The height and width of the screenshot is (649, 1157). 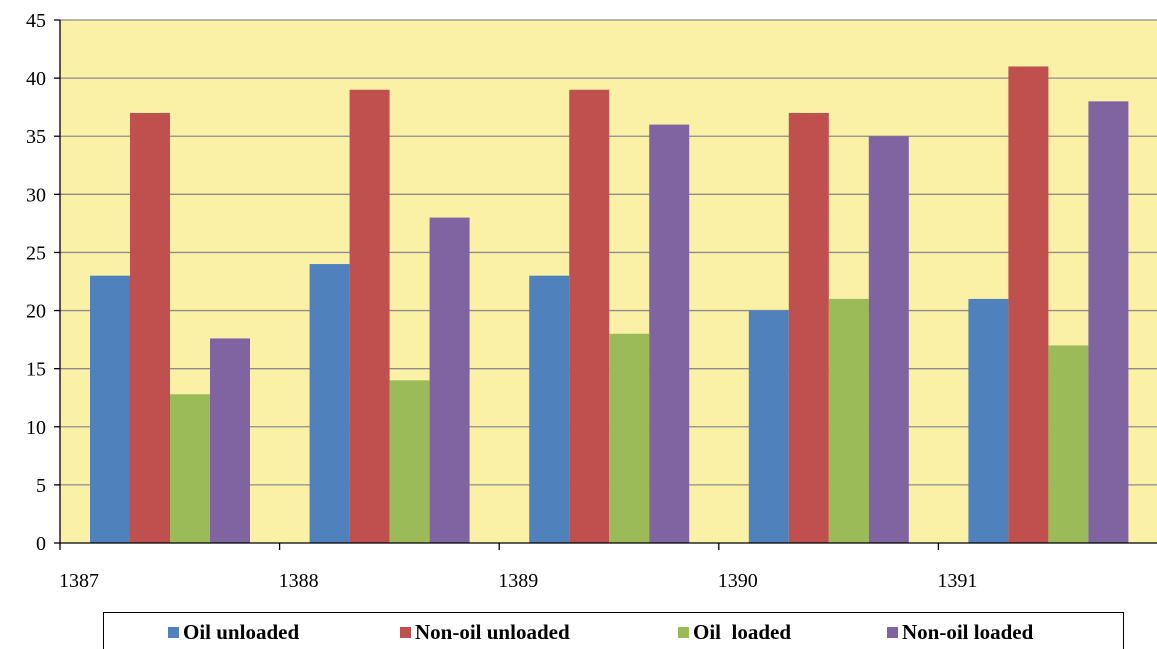 What do you see at coordinates (36, 253) in the screenshot?
I see `y-tick-label: 25` at bounding box center [36, 253].